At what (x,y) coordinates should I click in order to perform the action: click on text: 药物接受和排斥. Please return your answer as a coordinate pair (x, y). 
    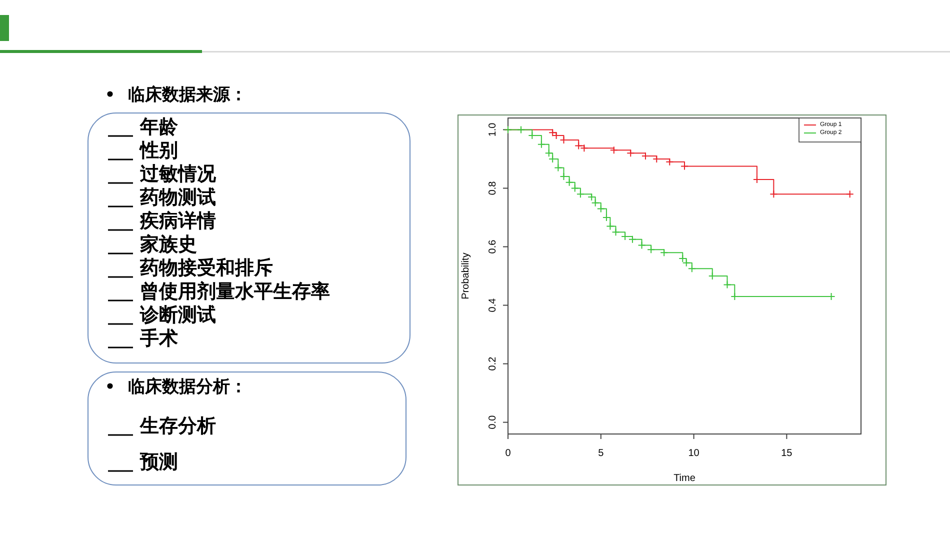
    Looking at the image, I should click on (206, 268).